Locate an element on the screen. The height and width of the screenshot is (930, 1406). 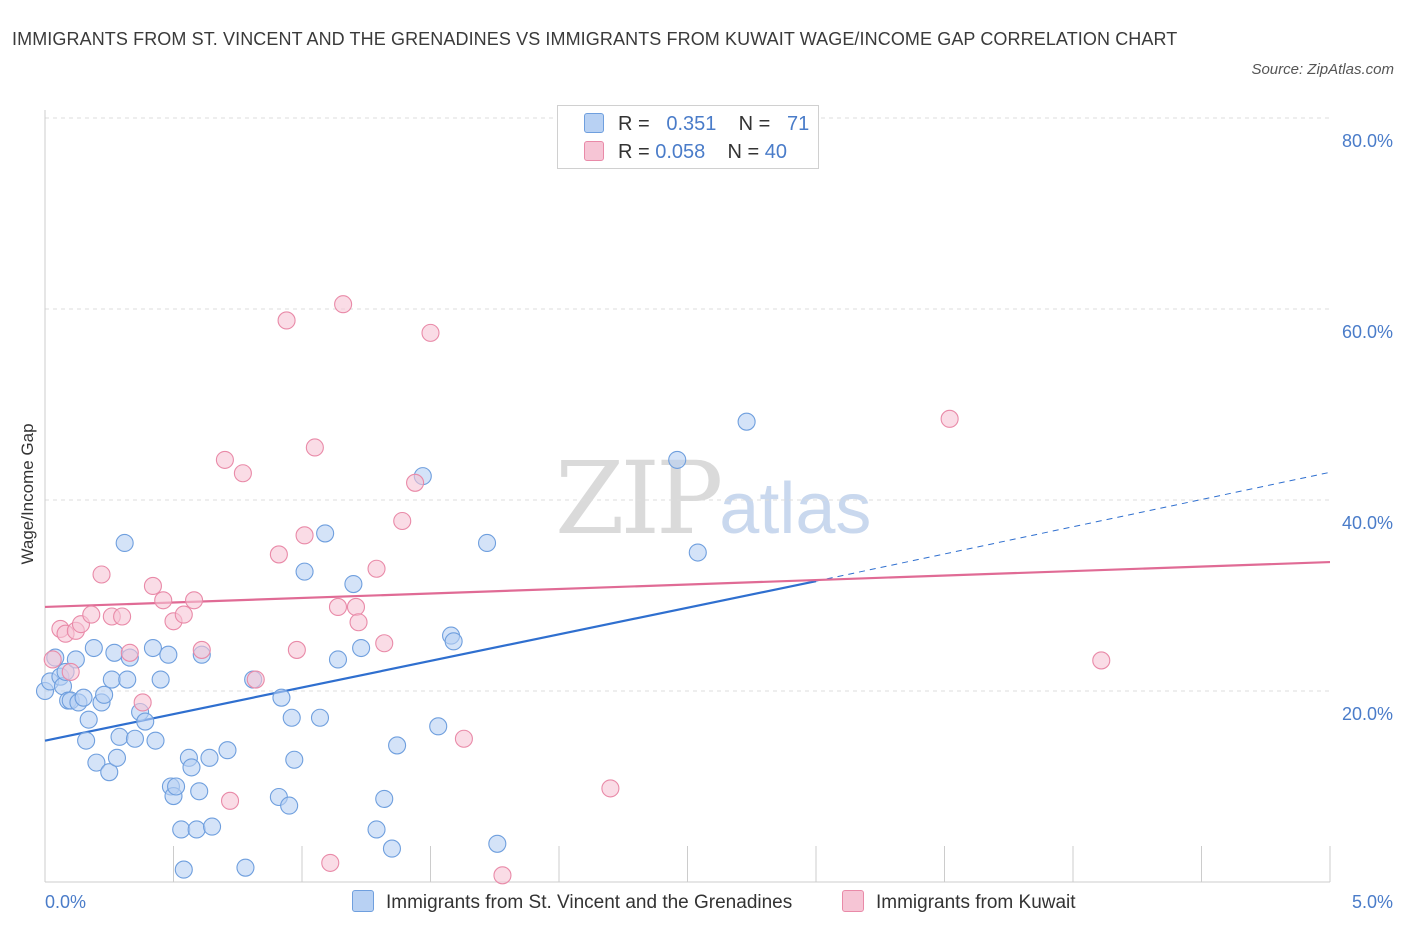
bottom-legend-label-2: Immigrants from Kuwait is located at coordinates (976, 902).